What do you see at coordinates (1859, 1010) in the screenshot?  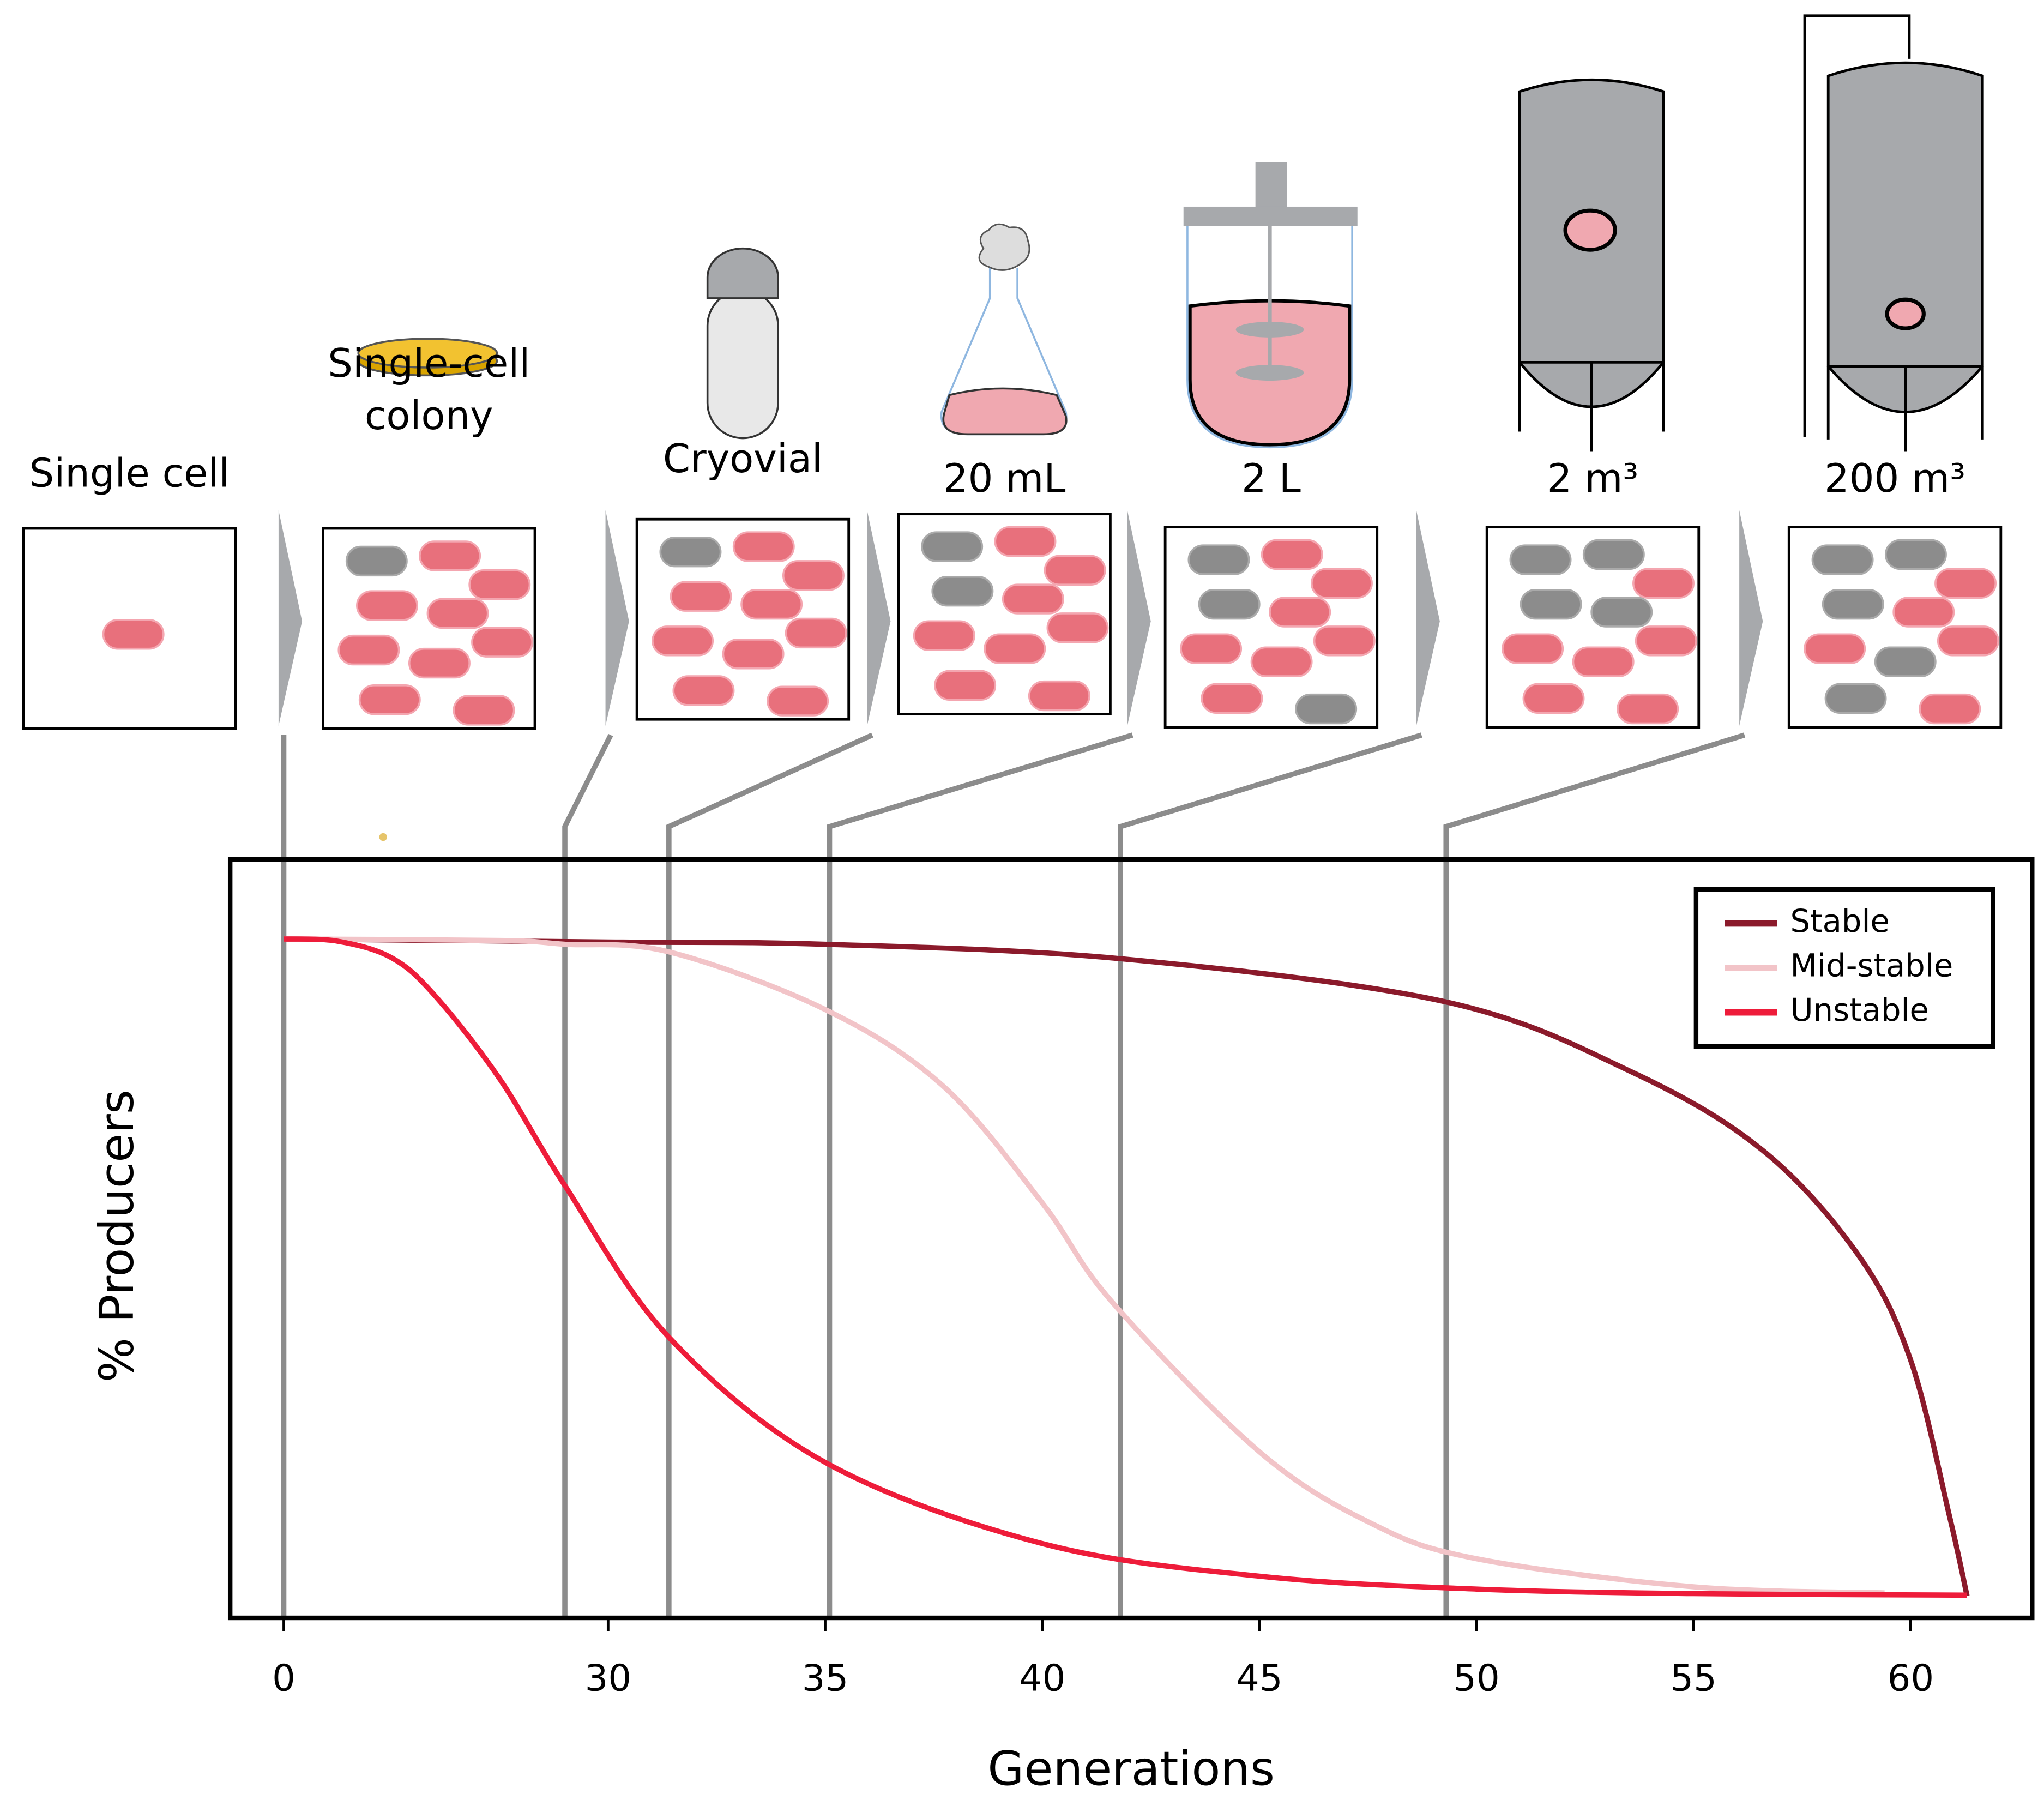 I see `legend-label: Unstable` at bounding box center [1859, 1010].